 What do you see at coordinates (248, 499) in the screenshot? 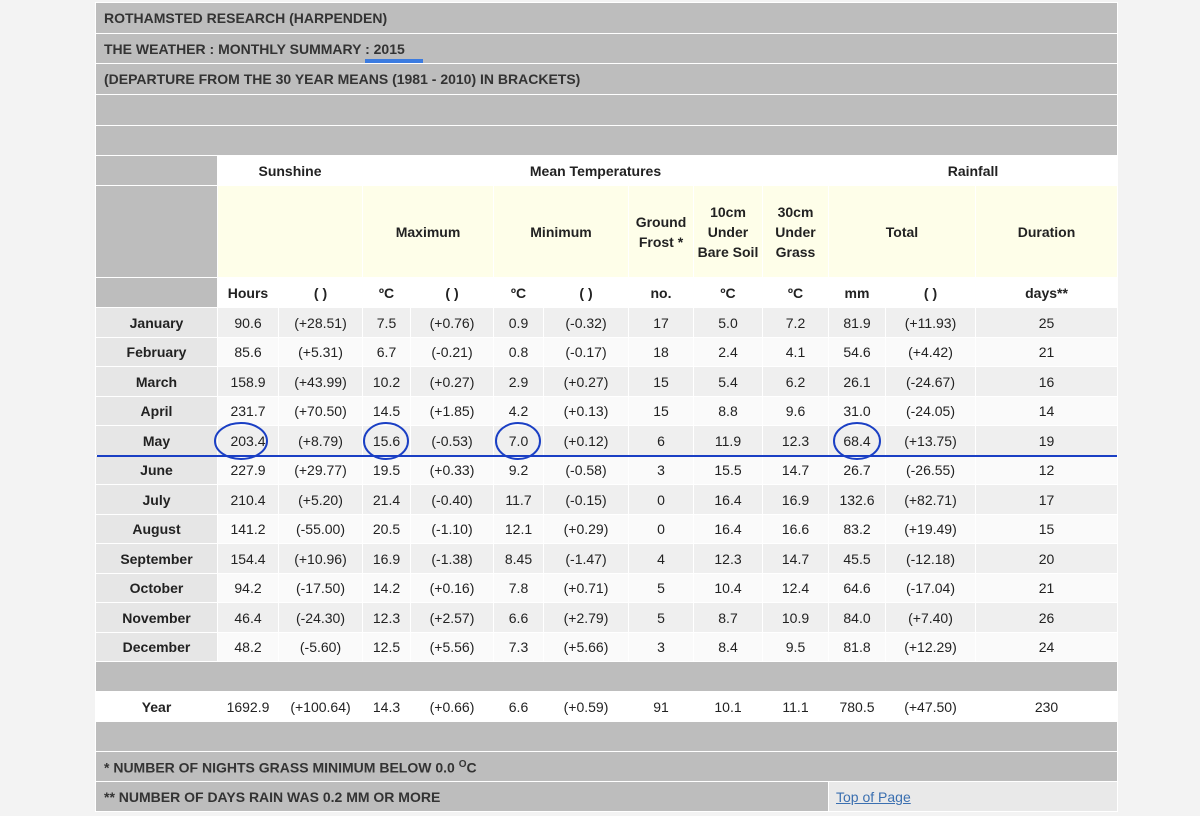
I see `data-cell: 210.4` at bounding box center [248, 499].